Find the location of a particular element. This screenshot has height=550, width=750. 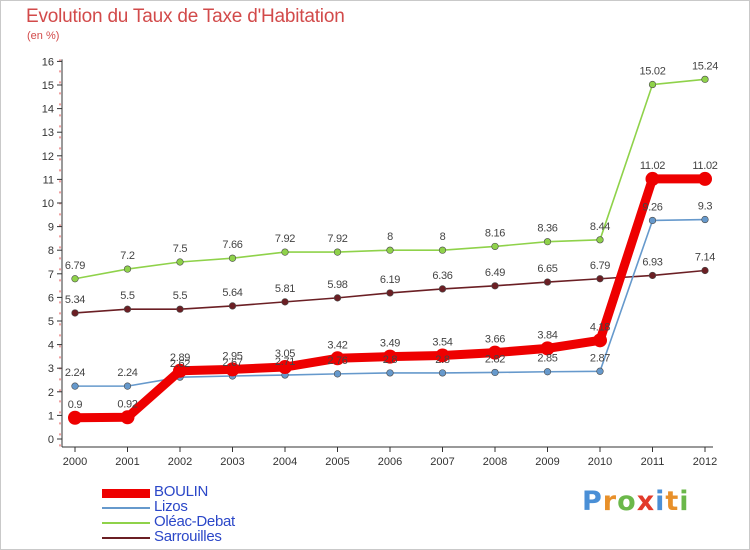

data-label: 2.89 is located at coordinates (180, 358).